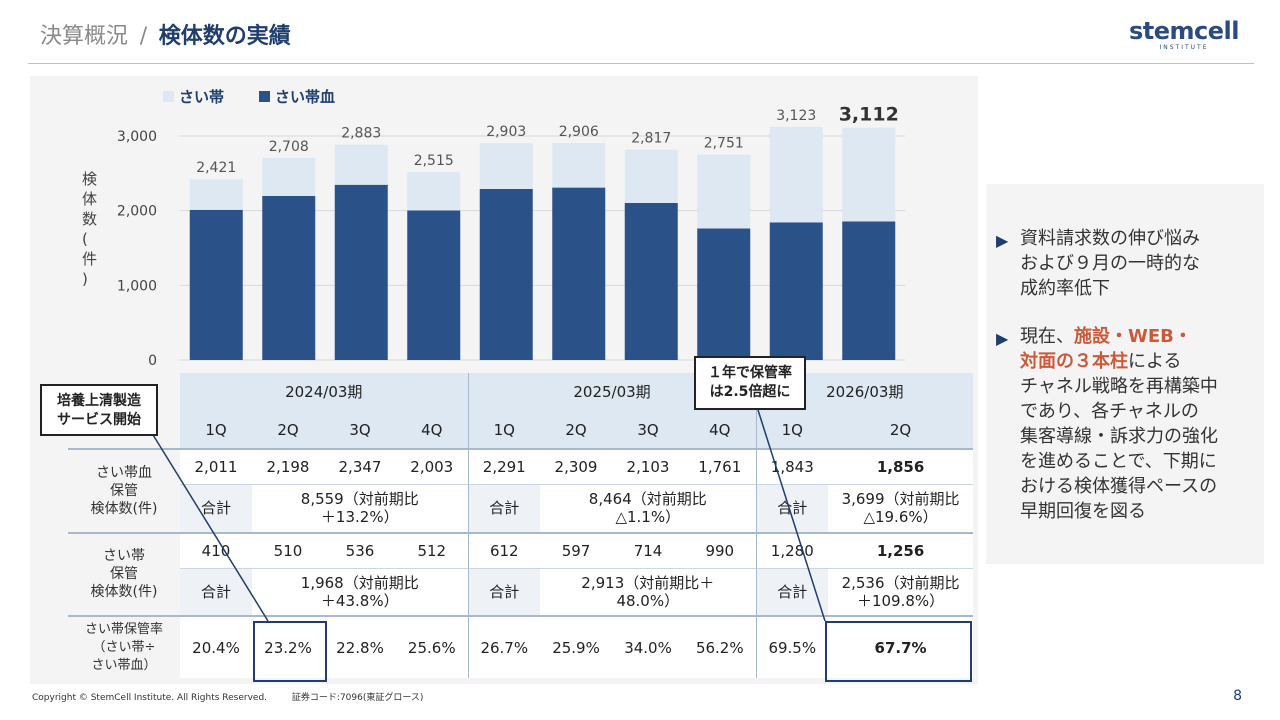 Image resolution: width=1280 pixels, height=720 pixels. Describe the element at coordinates (648, 646) in the screenshot. I see `table-cell: 34.0%` at that location.